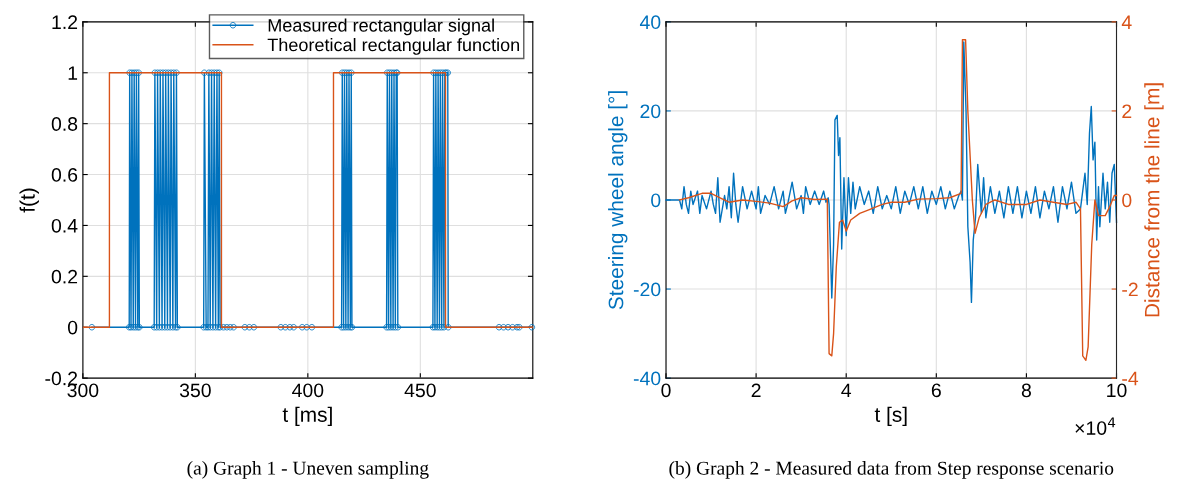 The image size is (1184, 486). What do you see at coordinates (1154, 200) in the screenshot?
I see `y2-axis-title: Distance from the line [m]` at bounding box center [1154, 200].